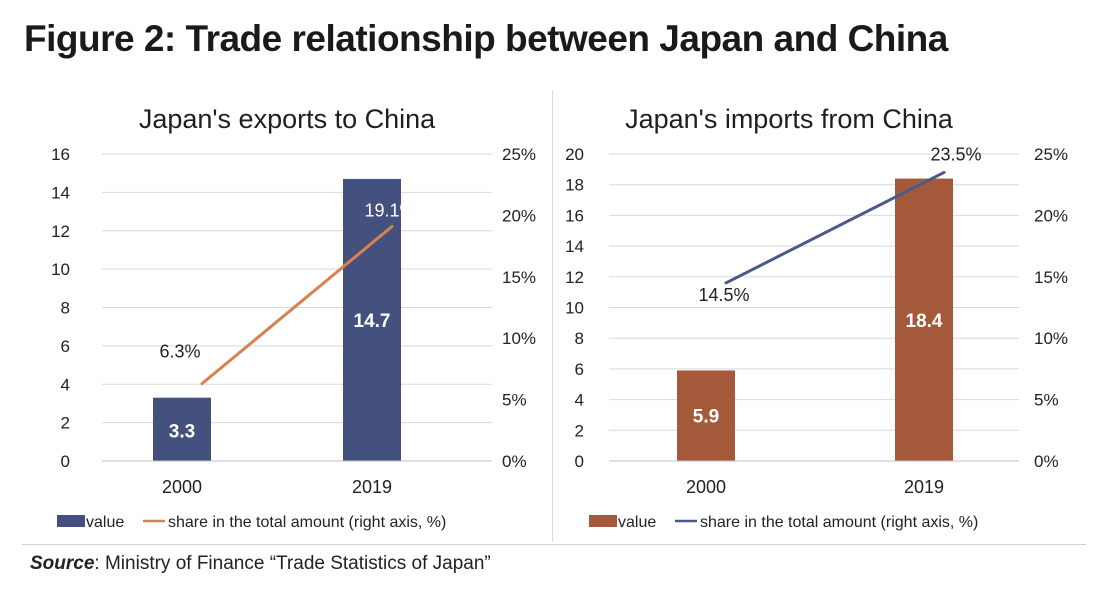  Describe the element at coordinates (789, 119) in the screenshot. I see `imports-chart-title: Japan's imports from China` at that location.